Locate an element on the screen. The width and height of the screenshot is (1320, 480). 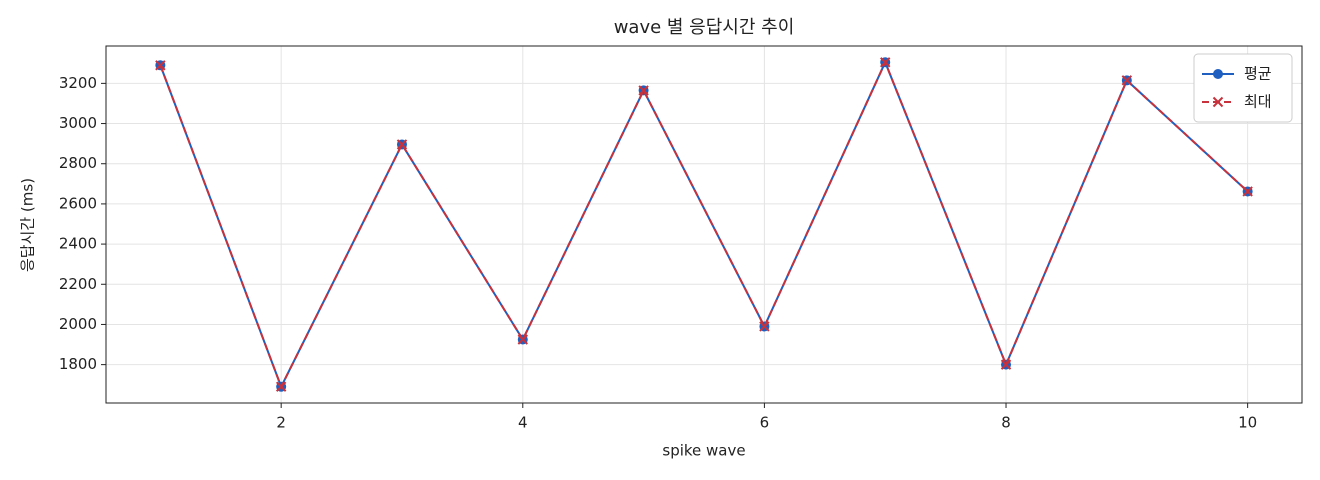
y-tick-label: 2200 is located at coordinates (78, 284).